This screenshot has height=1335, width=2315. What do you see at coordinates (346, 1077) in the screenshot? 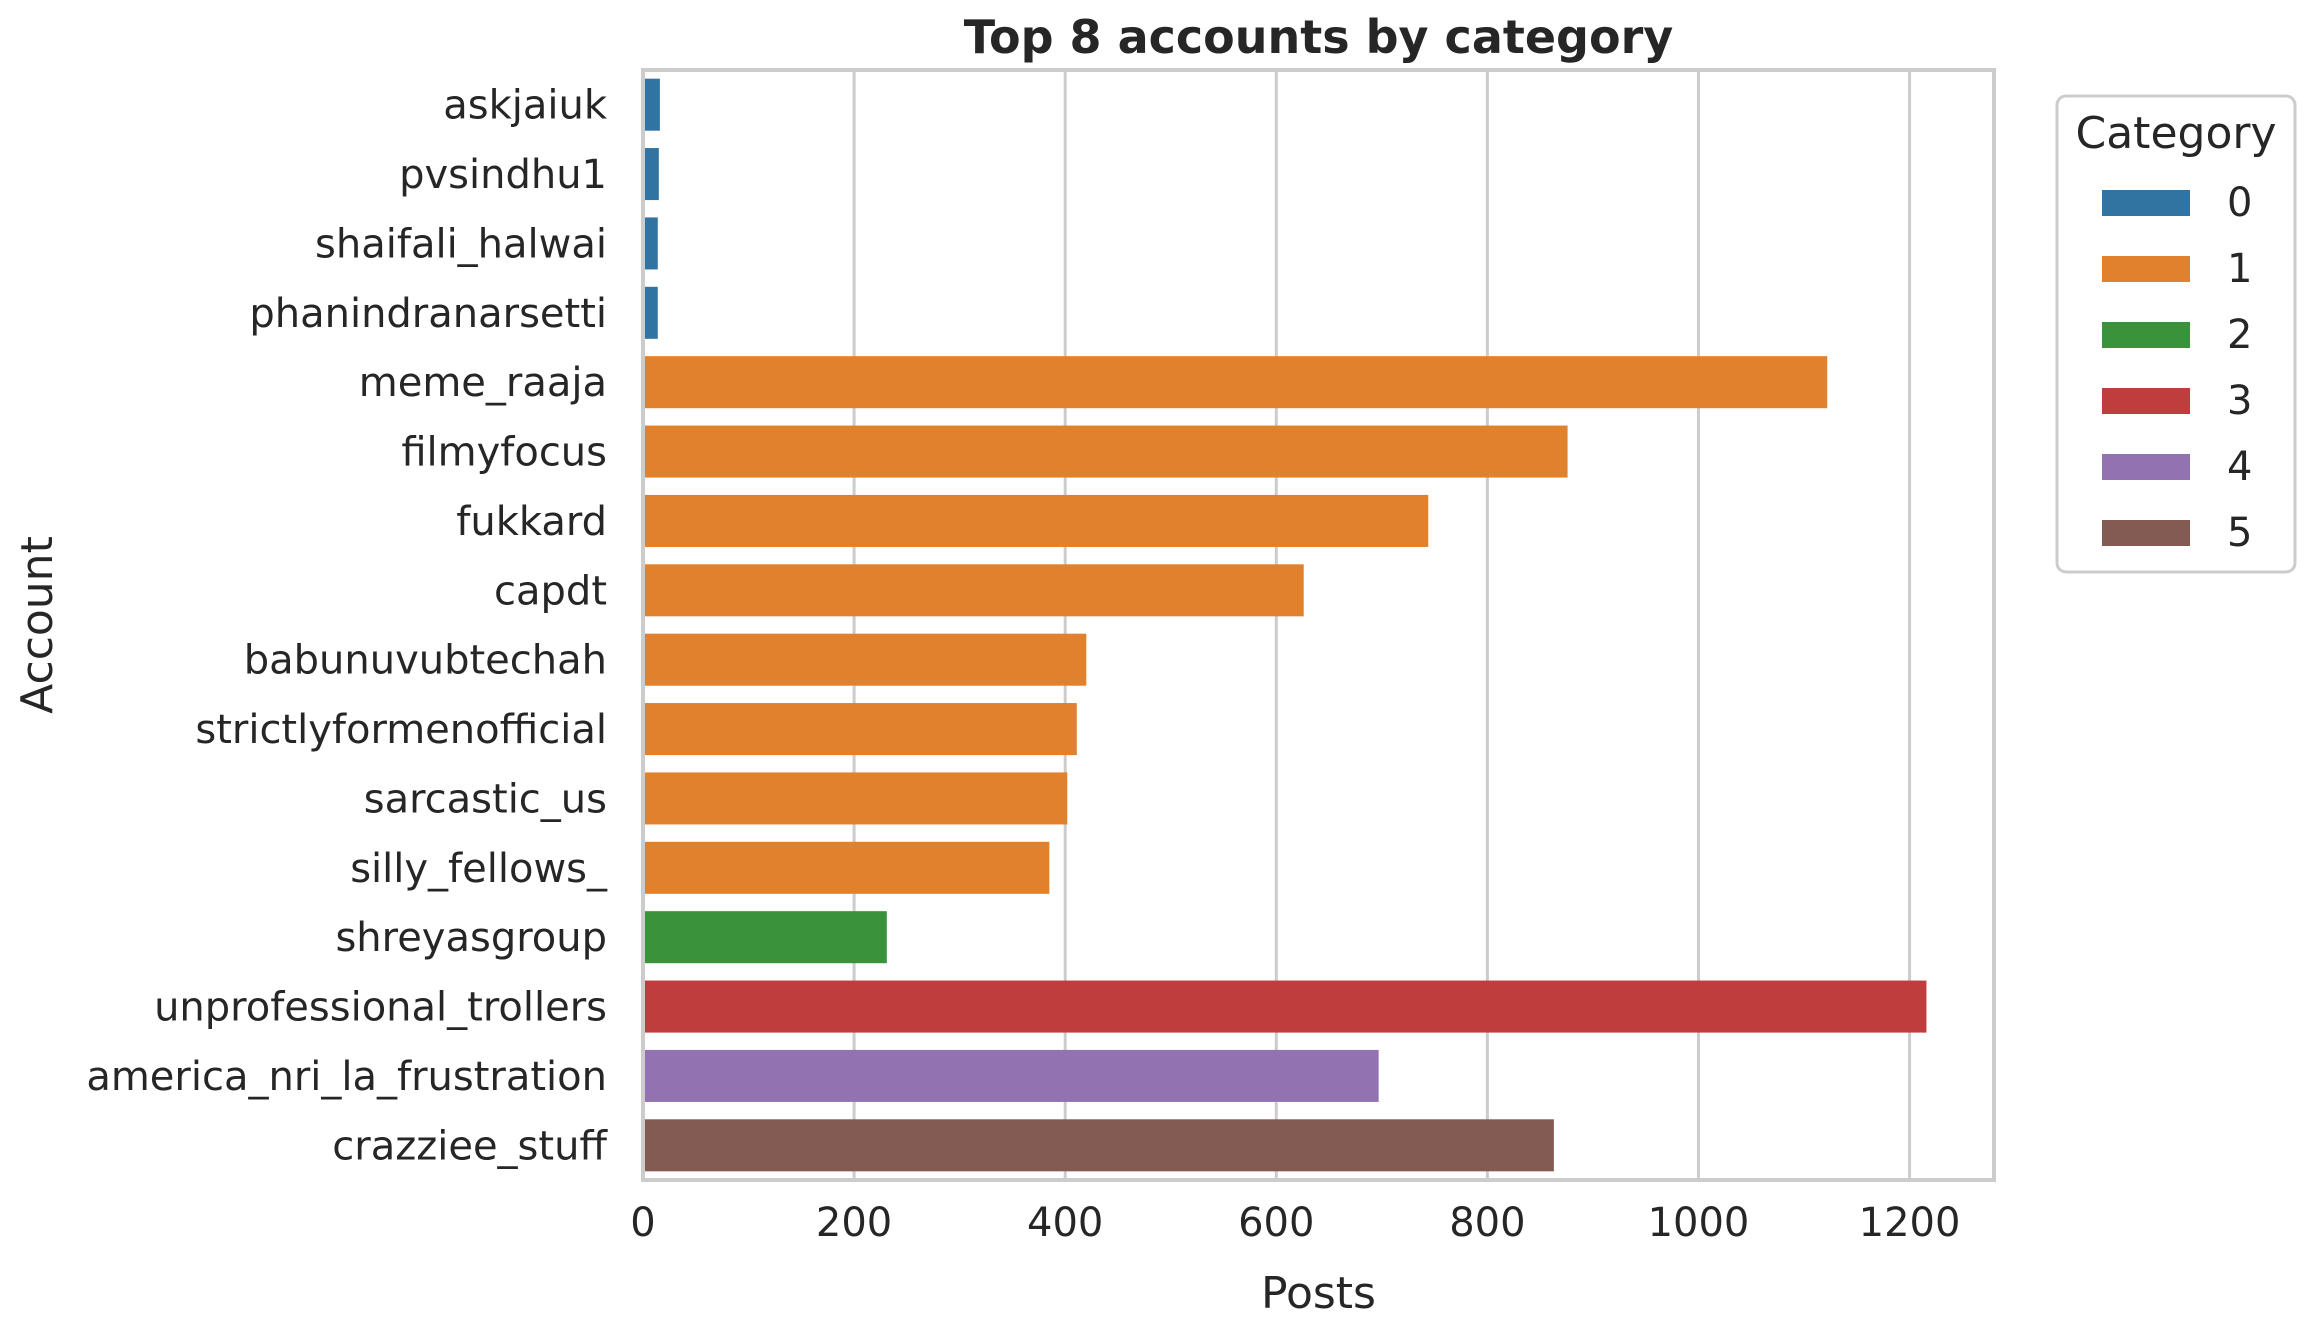
I see `y-tick-label: america_nri_la_frustration` at bounding box center [346, 1077].